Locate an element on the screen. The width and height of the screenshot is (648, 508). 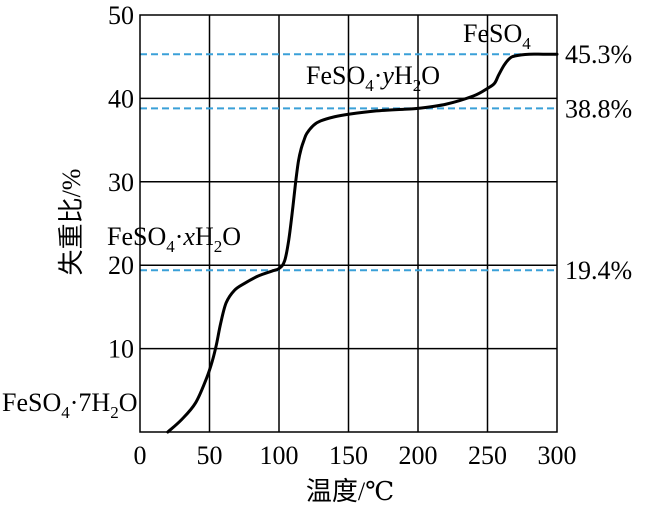
x-tick-label: 150 is located at coordinates (348, 455).